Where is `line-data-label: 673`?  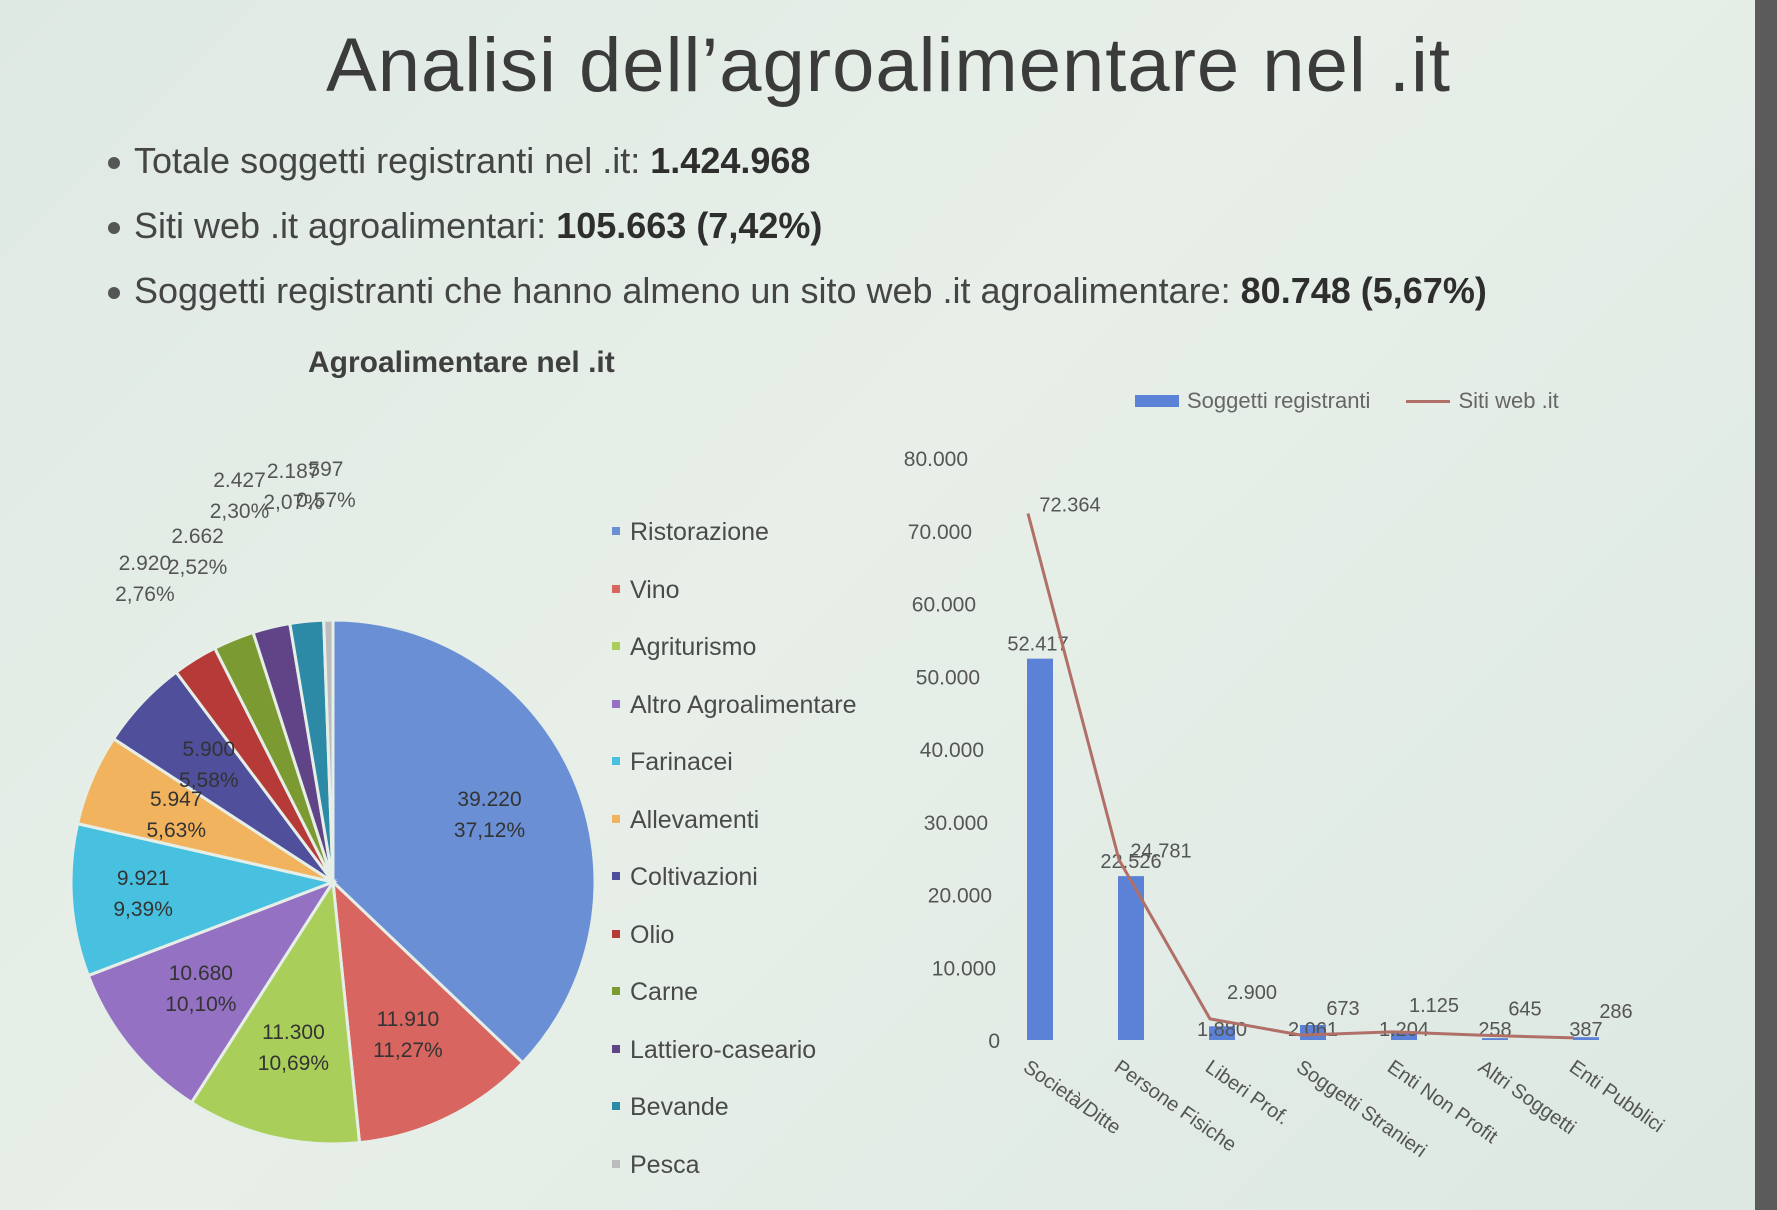
line-data-label: 673 is located at coordinates (1342, 1009).